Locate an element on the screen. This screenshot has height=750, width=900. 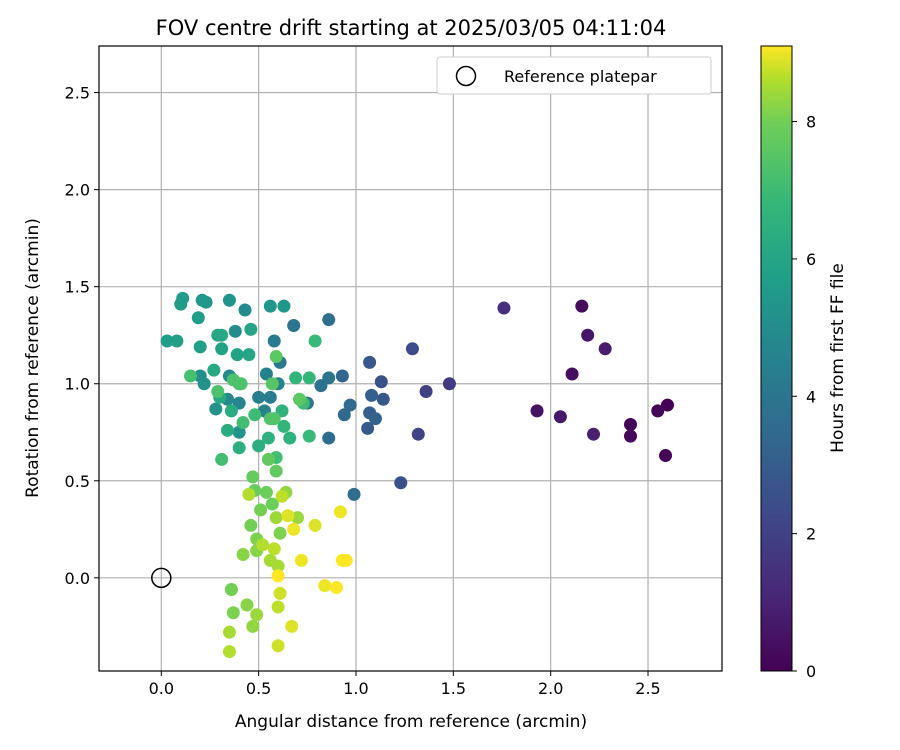
y-tick-label: 1.0 is located at coordinates (77, 384).